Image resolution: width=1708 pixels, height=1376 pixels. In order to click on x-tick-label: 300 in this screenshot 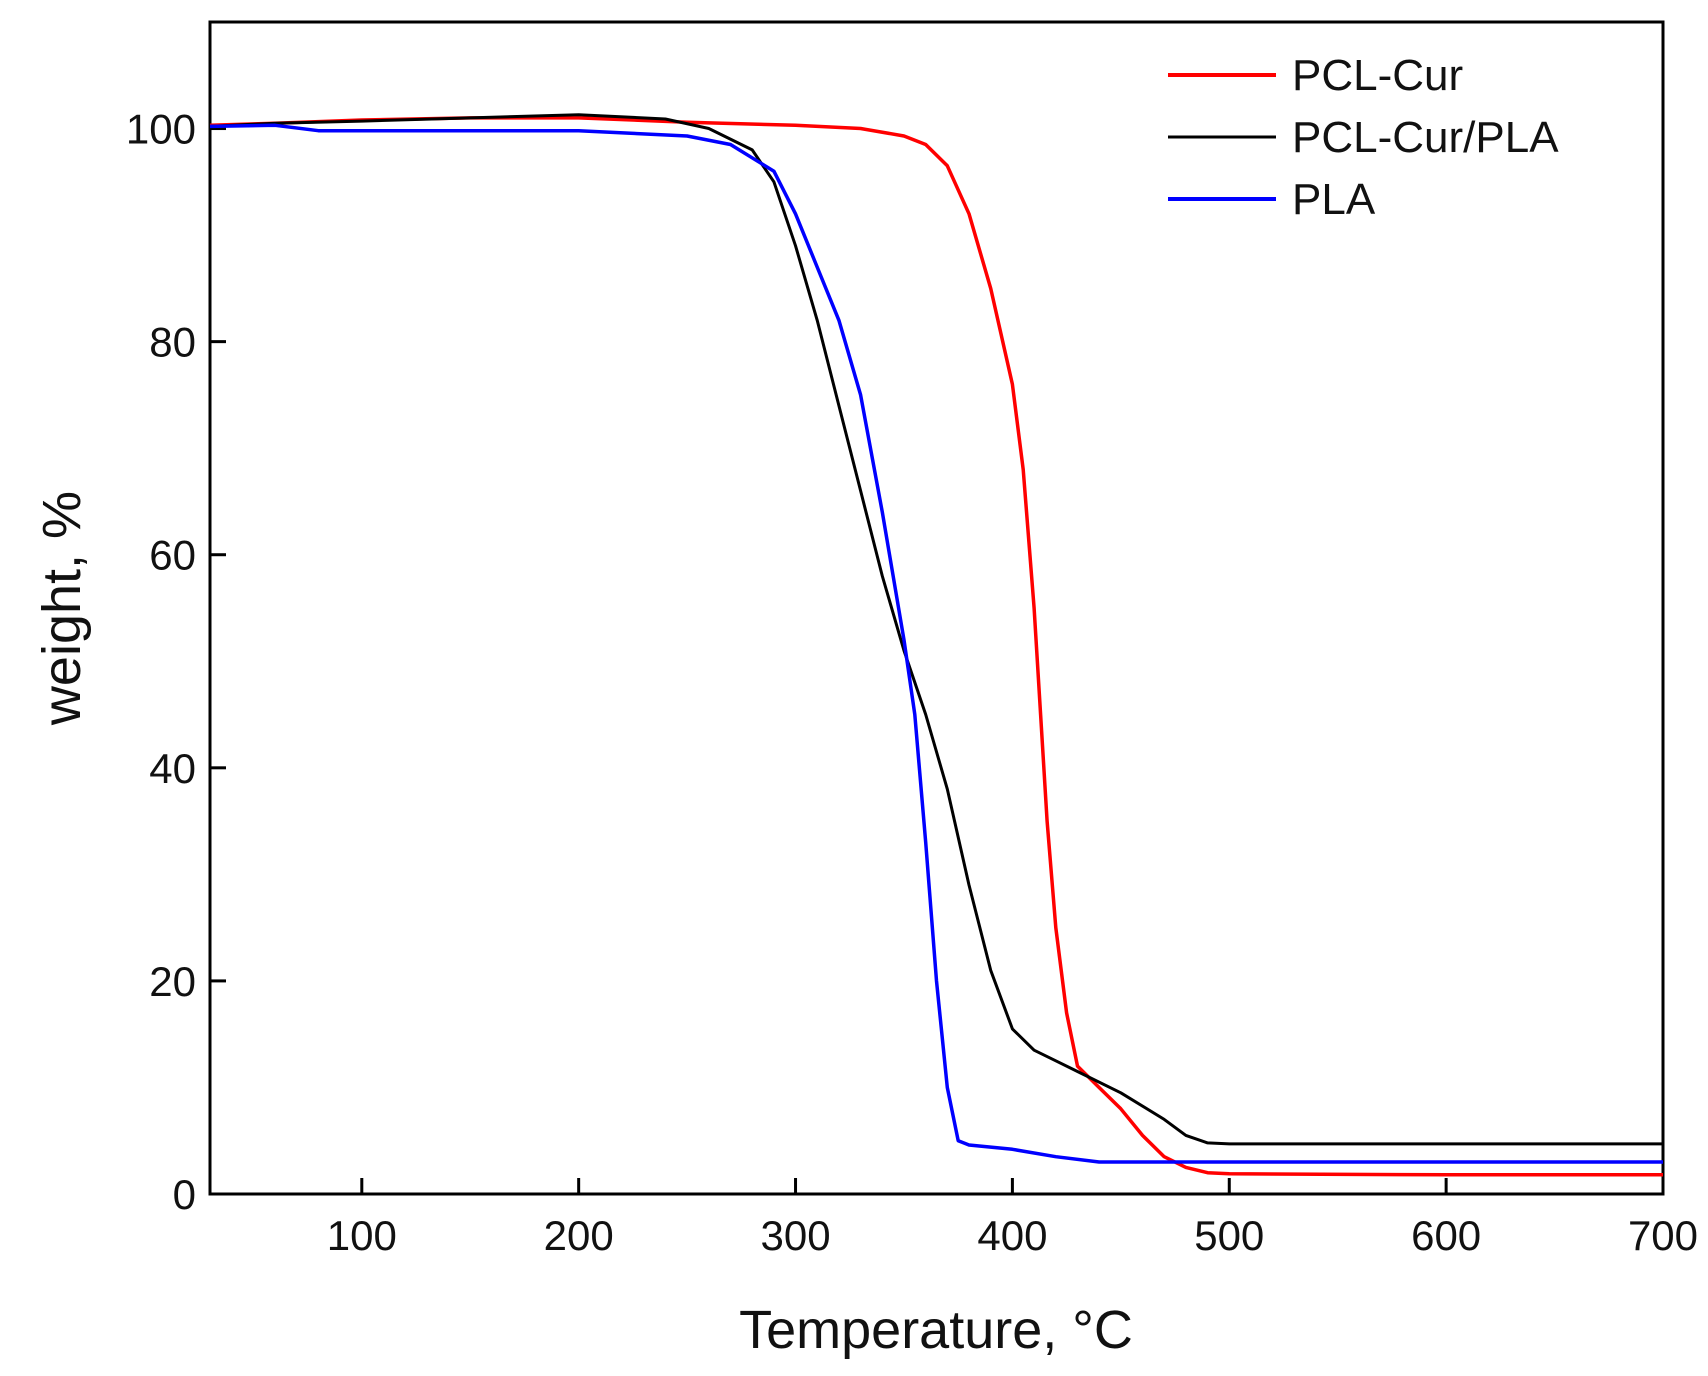, I will do `click(795, 1235)`.